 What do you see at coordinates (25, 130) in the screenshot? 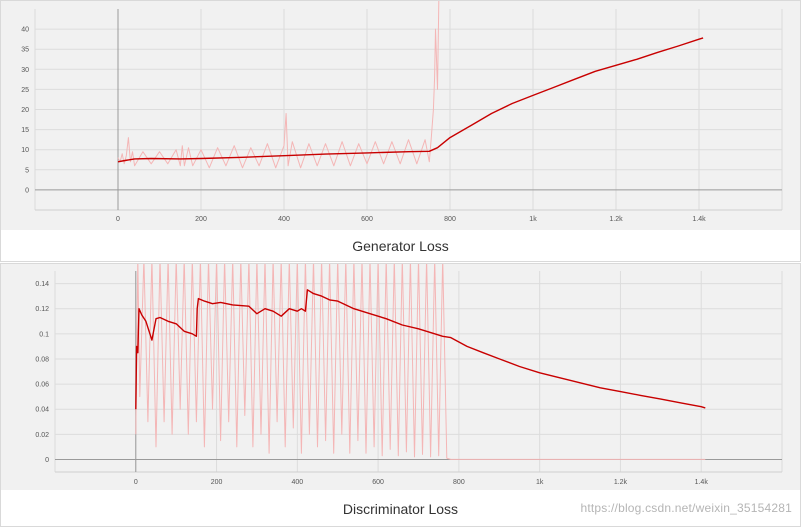
I see `y-tick-label: 15` at bounding box center [25, 130].